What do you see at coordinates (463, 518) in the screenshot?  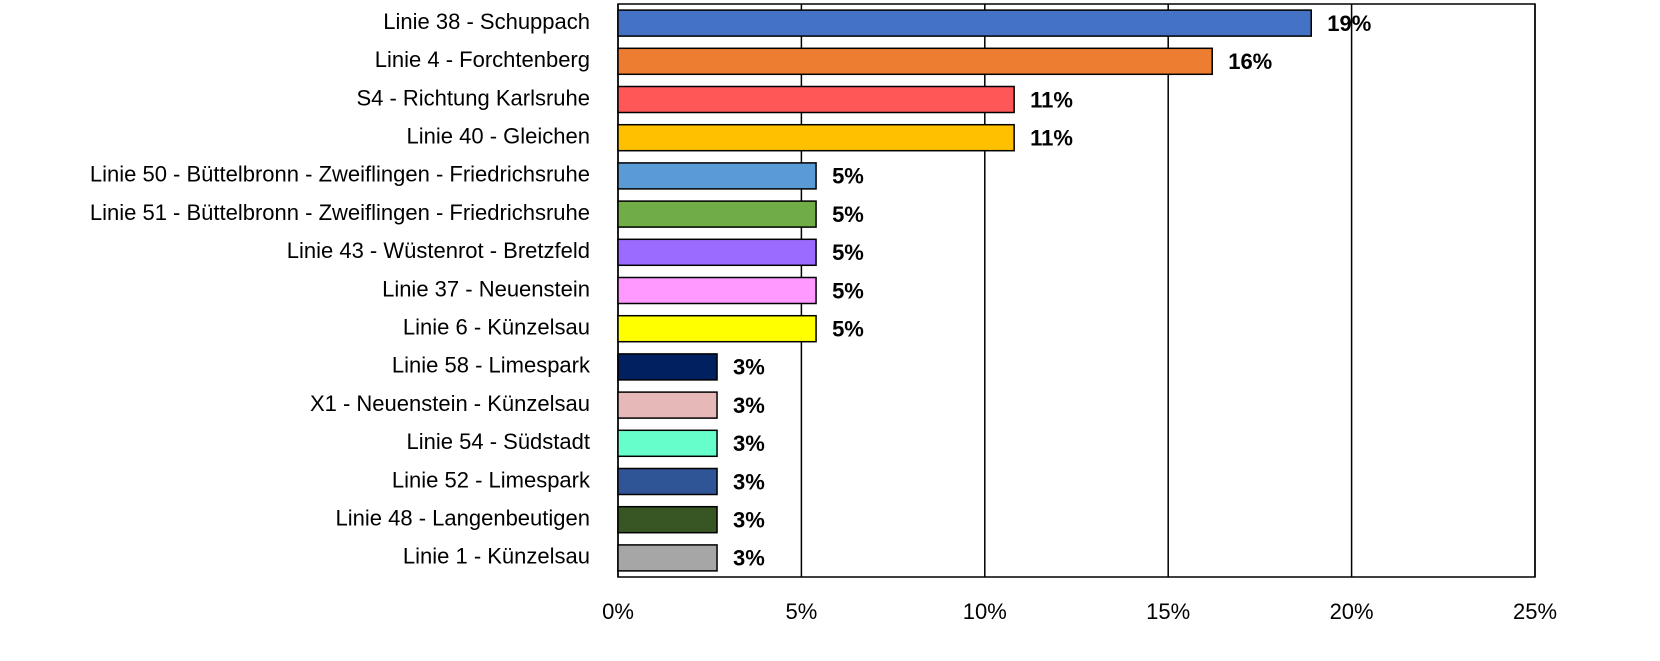 I see `y-tick-label: Linie 48 - Langenbeutigen` at bounding box center [463, 518].